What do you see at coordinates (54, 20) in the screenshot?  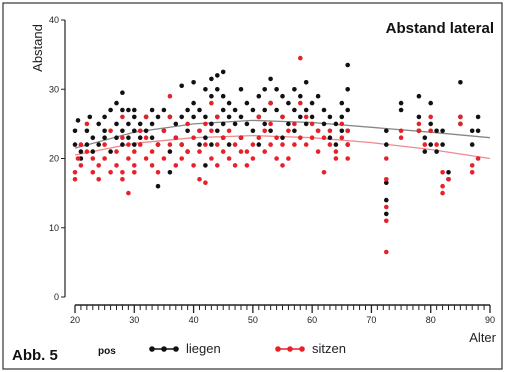 I see `y-tick-label: 40` at bounding box center [54, 20].